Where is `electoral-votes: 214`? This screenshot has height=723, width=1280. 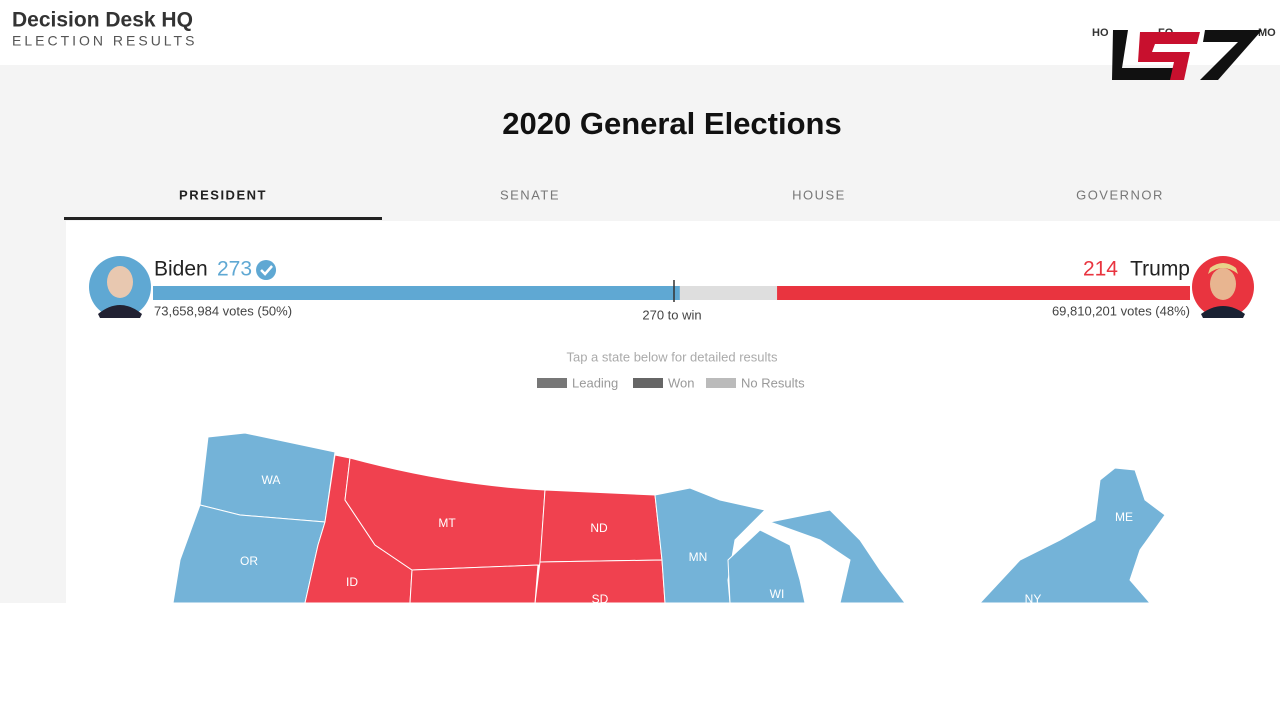
electoral-votes: 214 is located at coordinates (1100, 269).